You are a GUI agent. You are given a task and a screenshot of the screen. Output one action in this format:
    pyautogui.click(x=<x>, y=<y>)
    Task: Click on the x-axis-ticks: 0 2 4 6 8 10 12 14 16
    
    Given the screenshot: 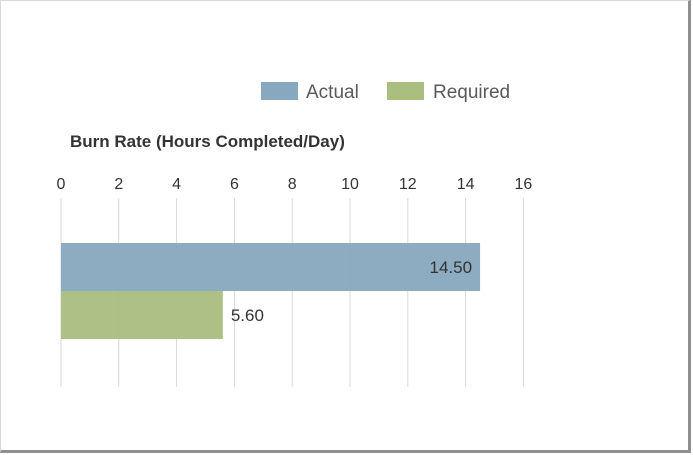 What is the action you would take?
    pyautogui.click(x=295, y=184)
    